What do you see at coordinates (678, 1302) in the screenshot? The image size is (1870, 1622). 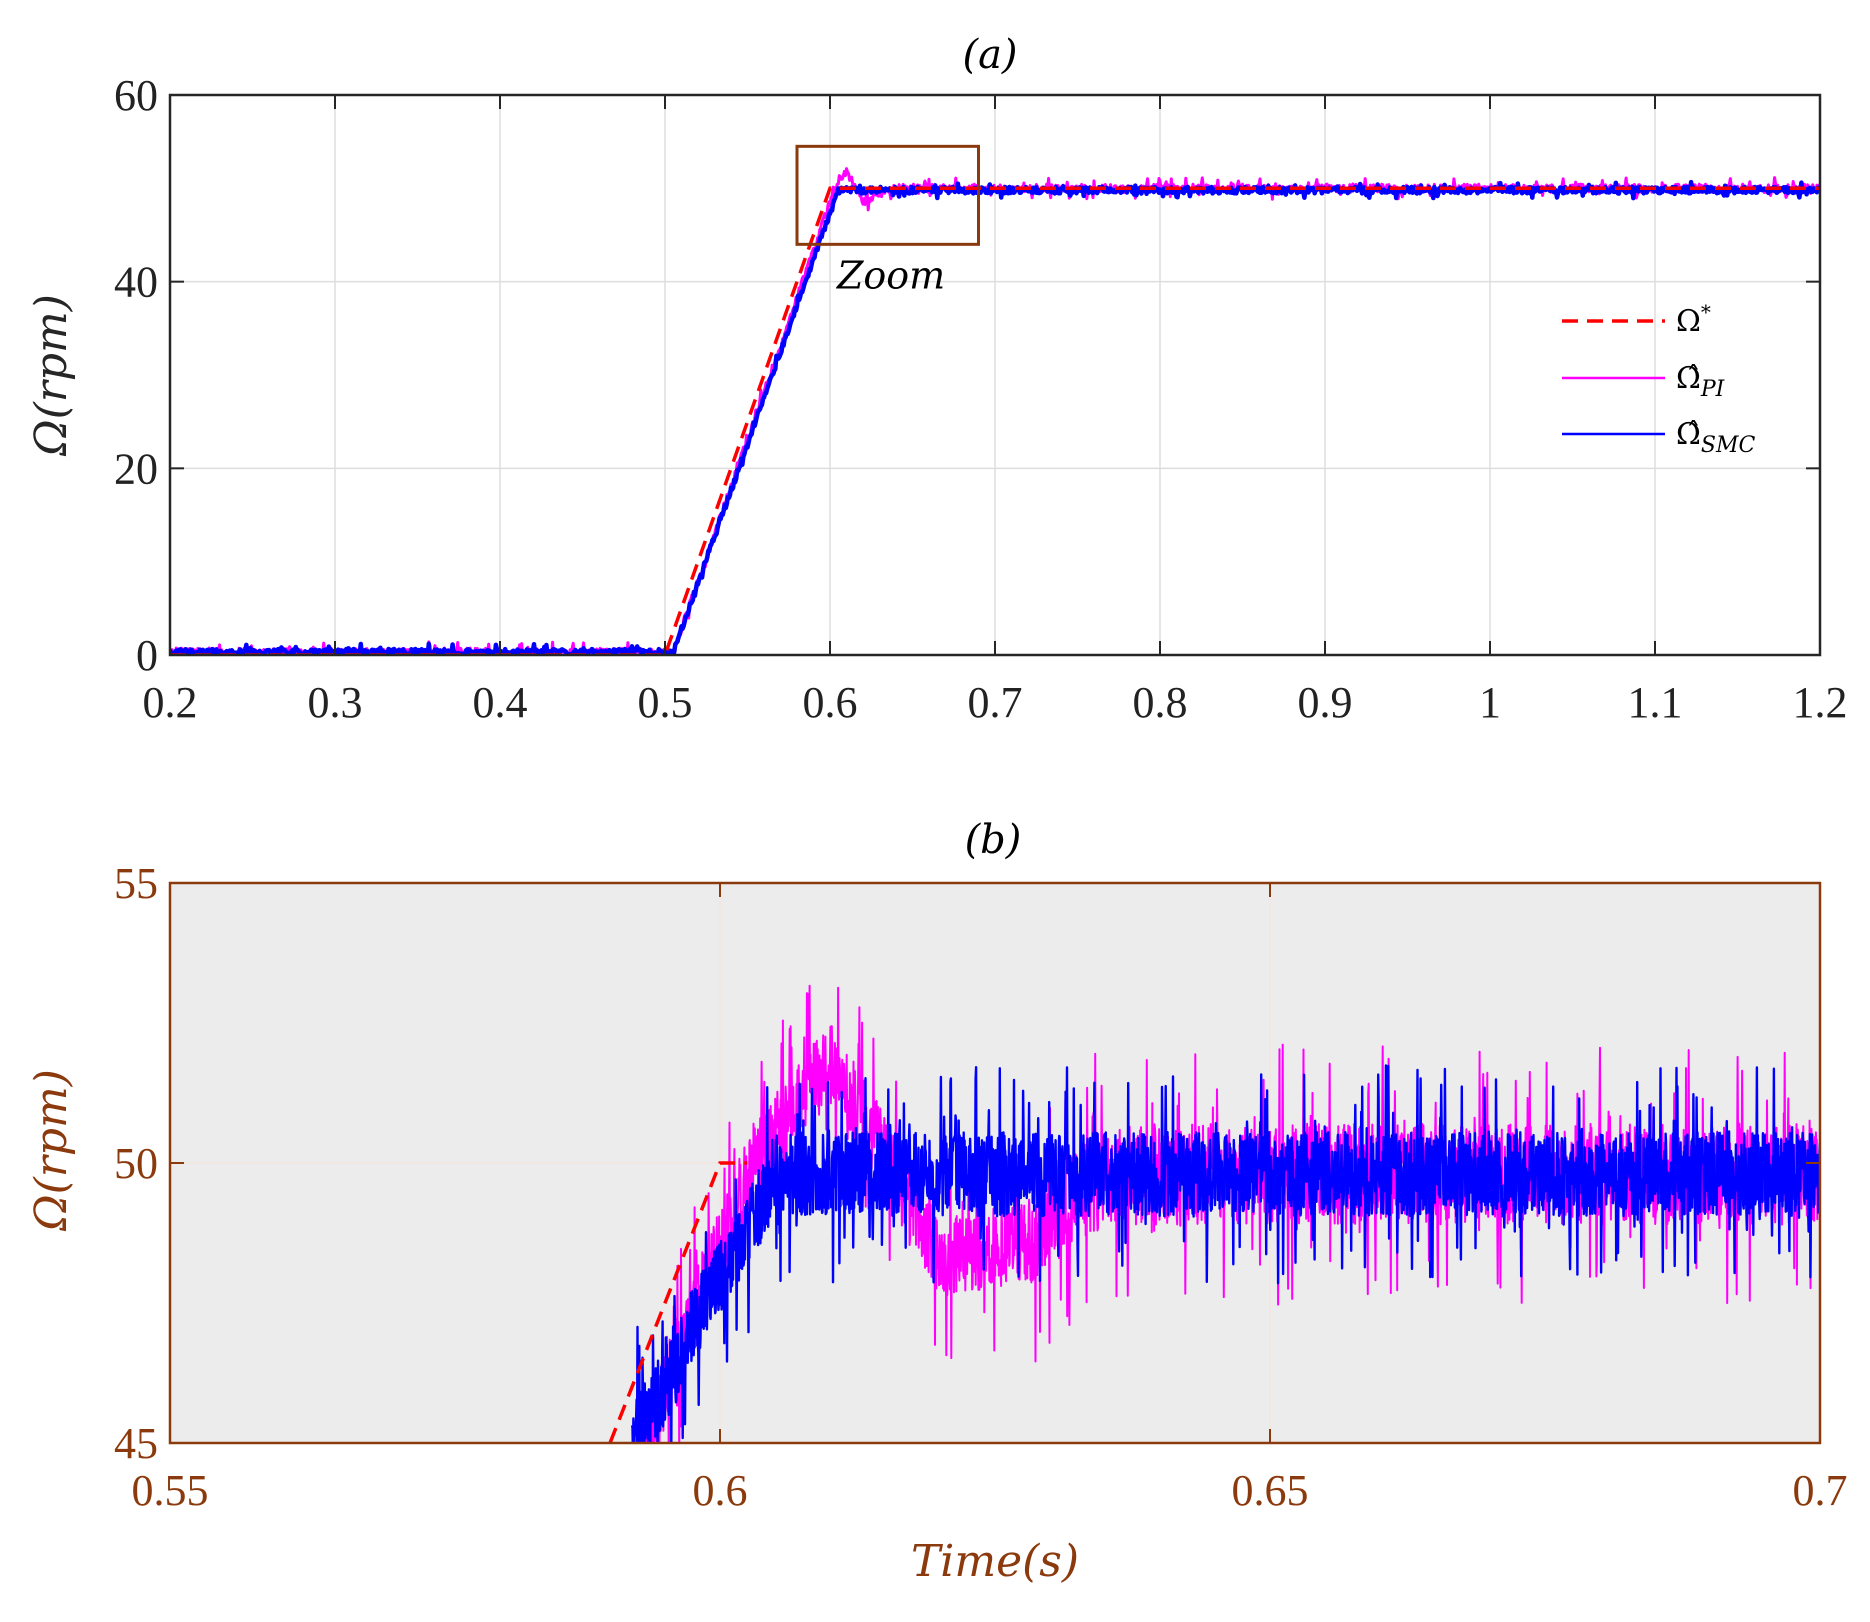 I see `series-reference-line` at bounding box center [678, 1302].